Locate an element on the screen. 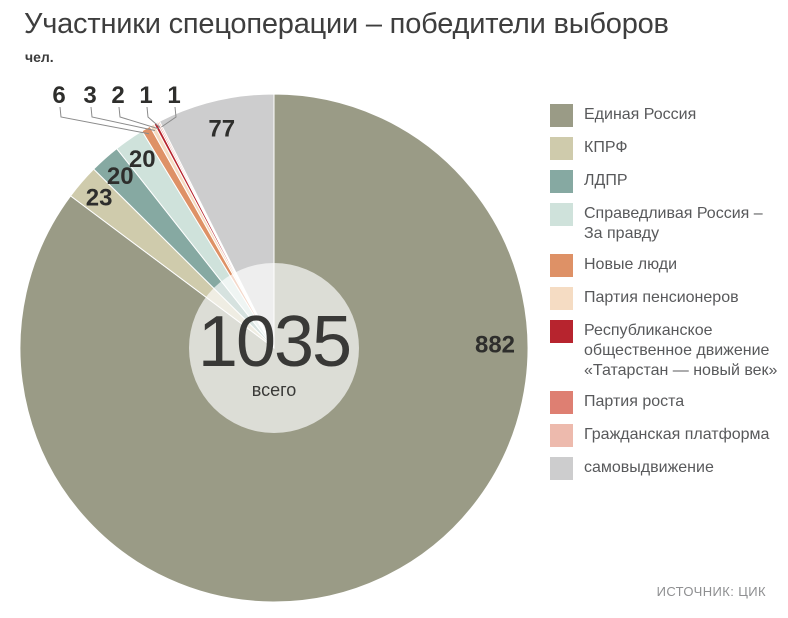 The image size is (788, 618). legend-item: Новые люди is located at coordinates (663, 265).